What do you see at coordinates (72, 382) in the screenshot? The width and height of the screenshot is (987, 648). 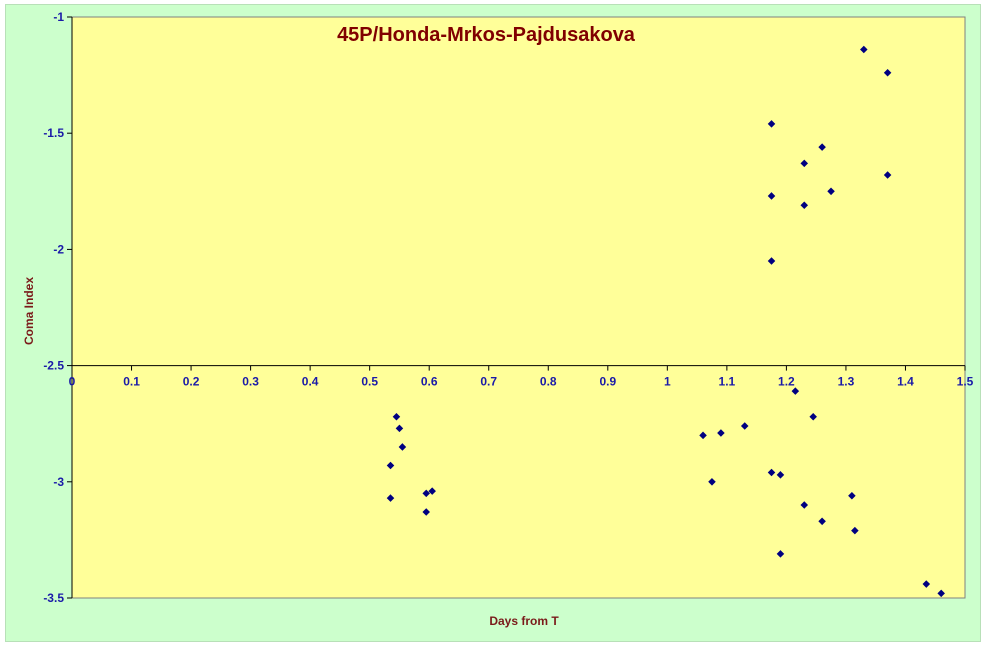 I see `x-tick-label: 0` at bounding box center [72, 382].